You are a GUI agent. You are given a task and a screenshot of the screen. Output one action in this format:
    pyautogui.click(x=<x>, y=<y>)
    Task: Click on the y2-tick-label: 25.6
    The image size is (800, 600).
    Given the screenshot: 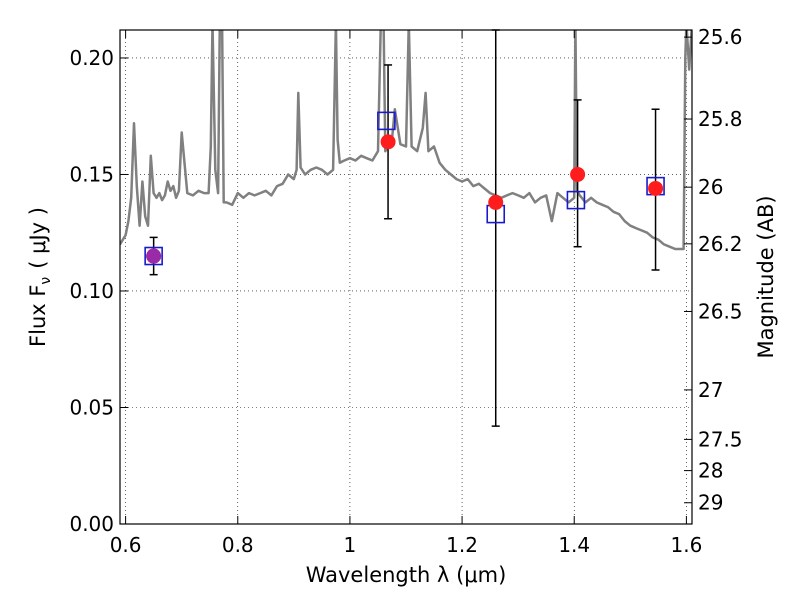 What is the action you would take?
    pyautogui.click(x=720, y=37)
    